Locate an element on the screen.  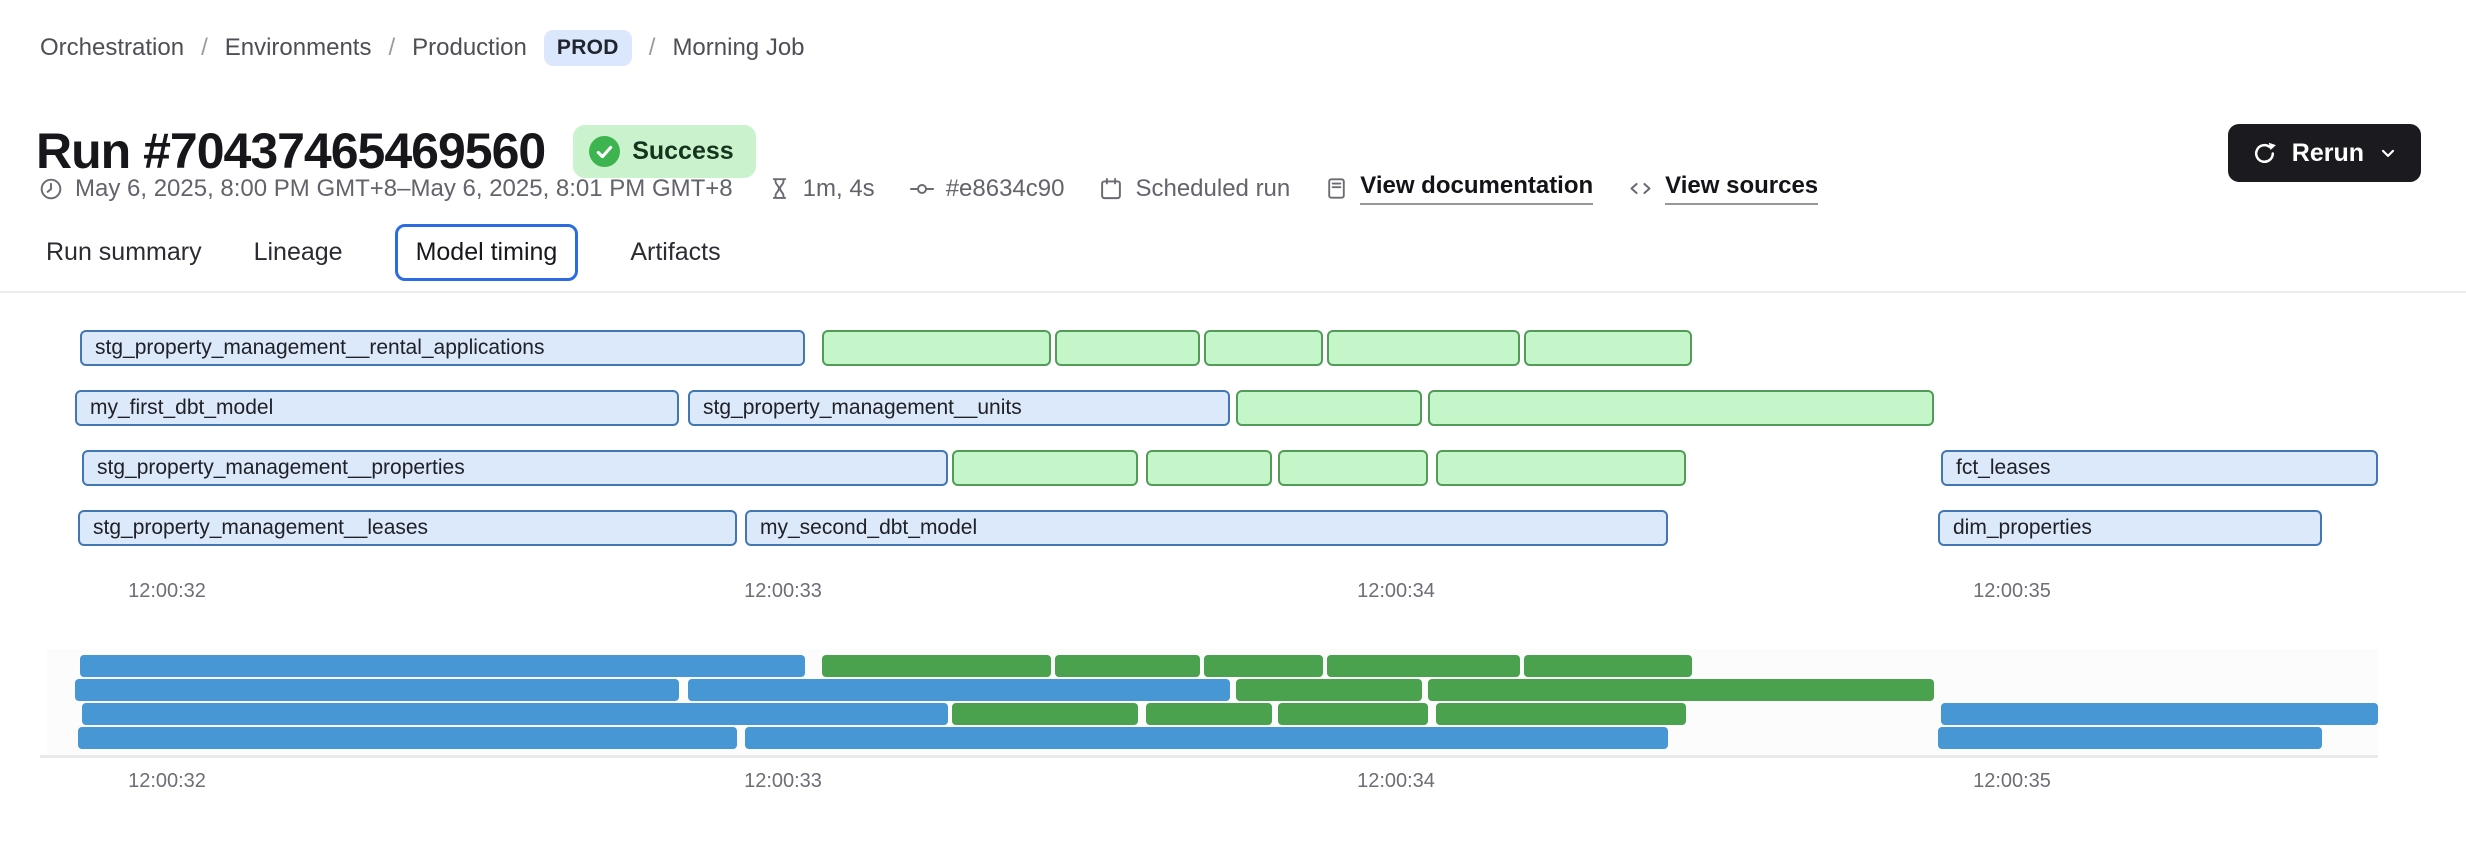
gantt-bar-dim_properties: dim_properties is located at coordinates (2130, 528).